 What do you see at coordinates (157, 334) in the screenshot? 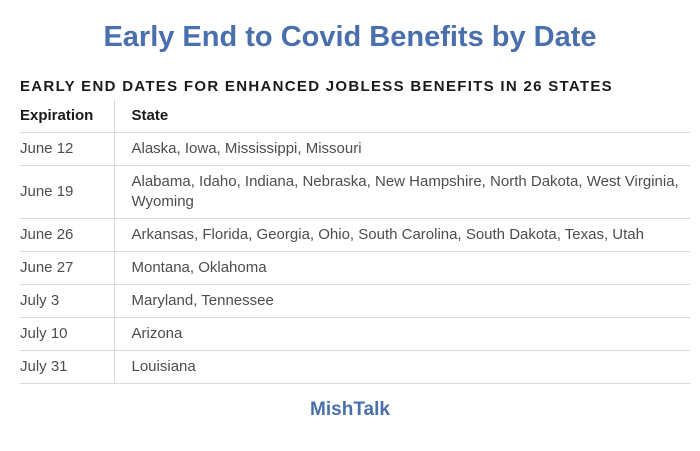
I see `states-cell: Arizona` at bounding box center [157, 334].